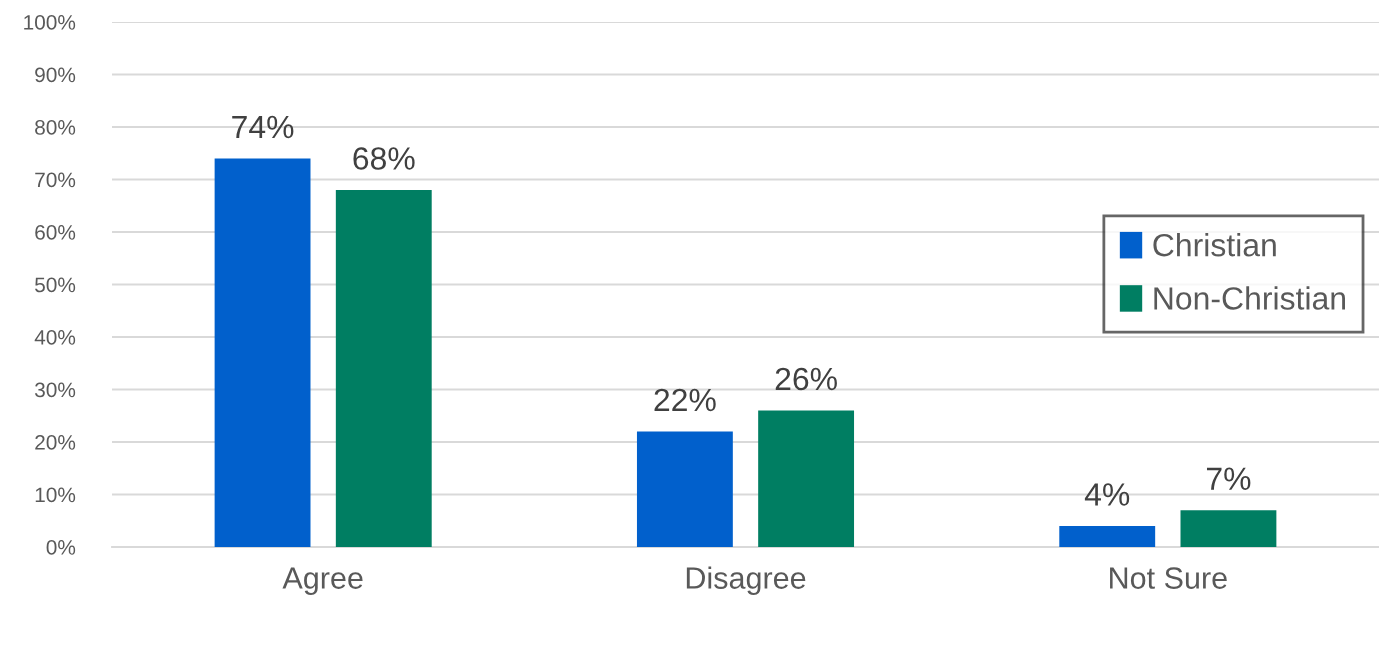 The height and width of the screenshot is (664, 1379). Describe the element at coordinates (1107, 494) in the screenshot. I see `data-label: 4%` at that location.